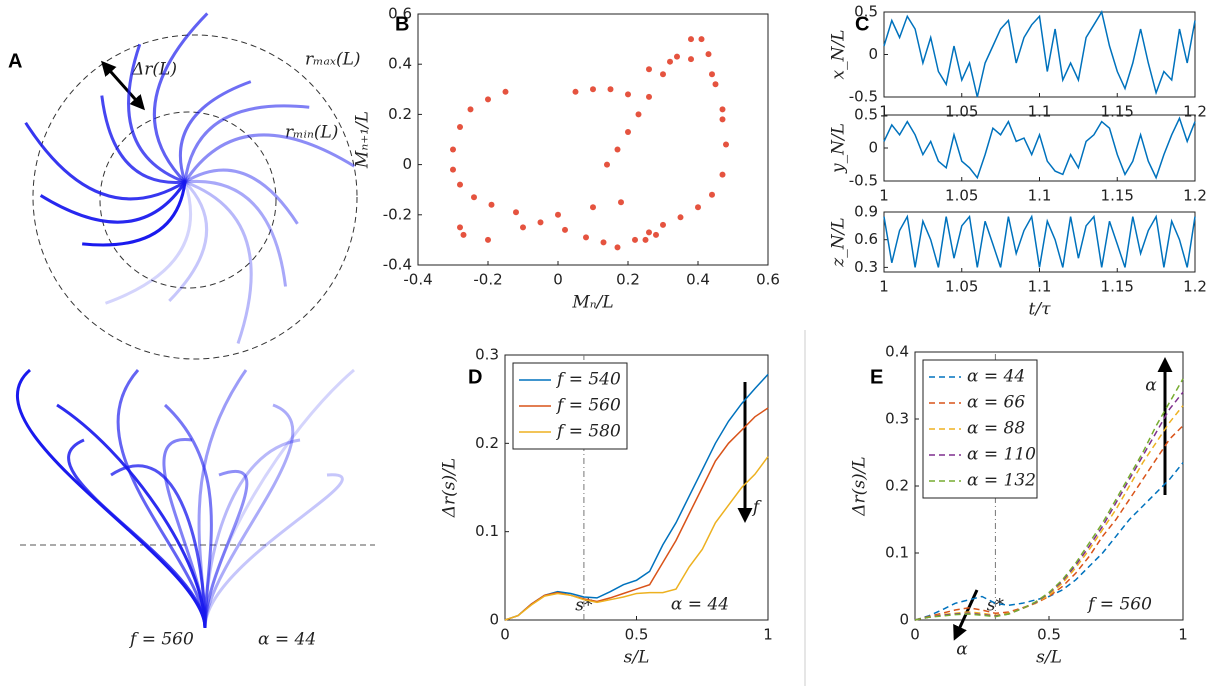 This screenshot has width=1217, height=686. Describe the element at coordinates (123, 85) in the screenshot. I see `delta-arrow` at that location.